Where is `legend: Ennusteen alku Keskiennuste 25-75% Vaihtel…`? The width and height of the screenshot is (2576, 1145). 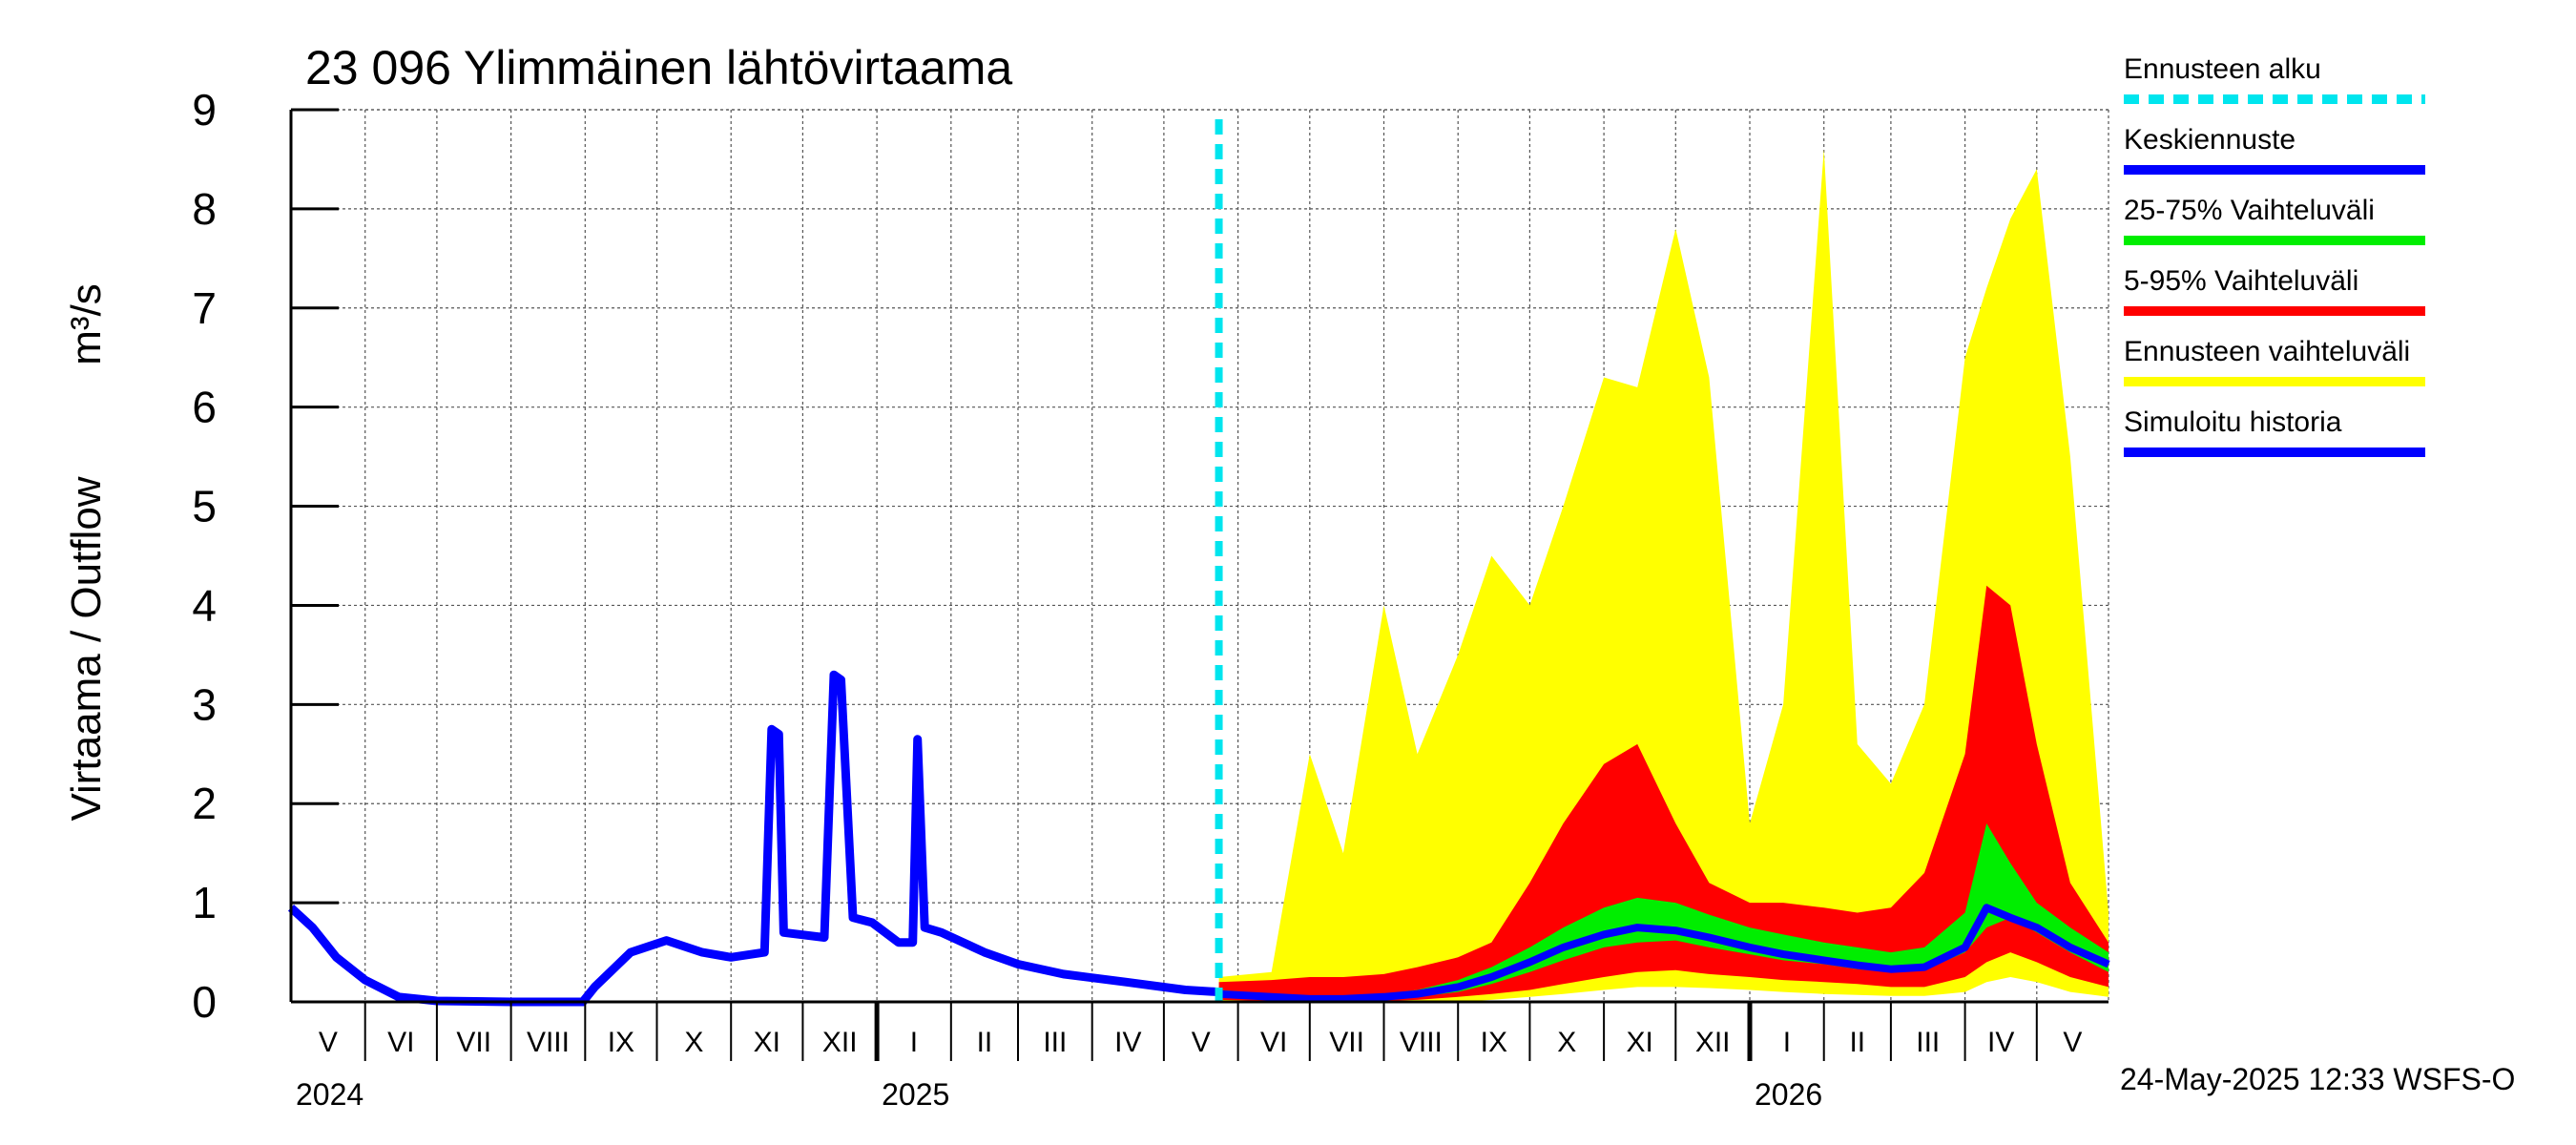 legend: Ennusteen alku Keskiennuste 25-75% Vaihtel… is located at coordinates (2274, 255).